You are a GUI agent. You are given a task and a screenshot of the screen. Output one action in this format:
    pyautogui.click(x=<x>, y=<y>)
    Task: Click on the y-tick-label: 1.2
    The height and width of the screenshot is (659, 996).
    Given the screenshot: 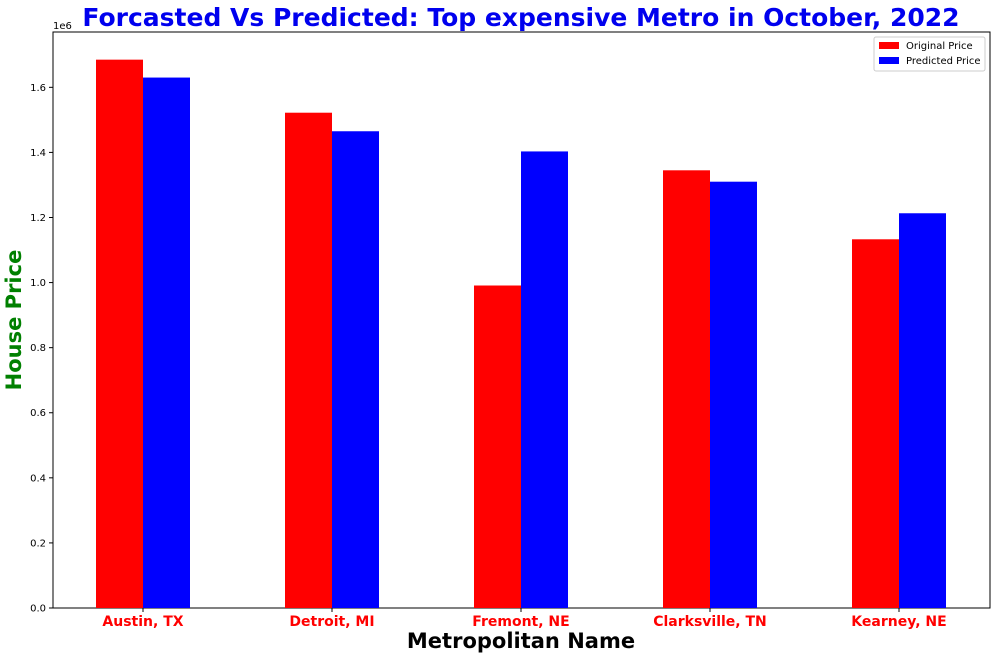 What is the action you would take?
    pyautogui.click(x=38, y=218)
    